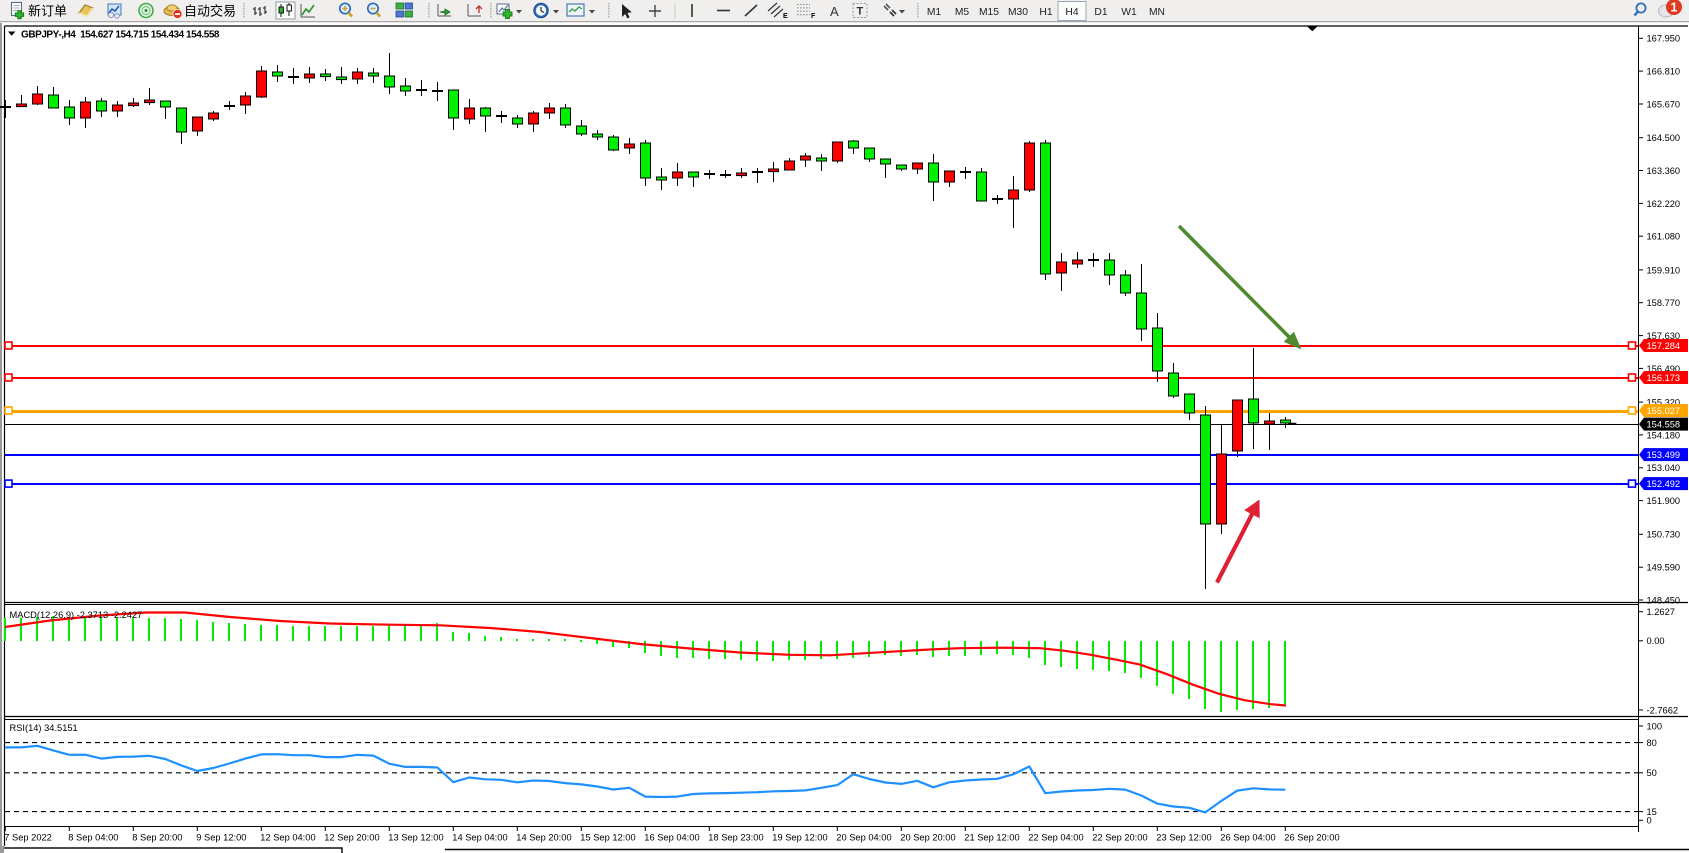 The width and height of the screenshot is (1689, 853). What do you see at coordinates (1183, 838) in the screenshot?
I see `svg-text: 23 Sep 12:00` at bounding box center [1183, 838].